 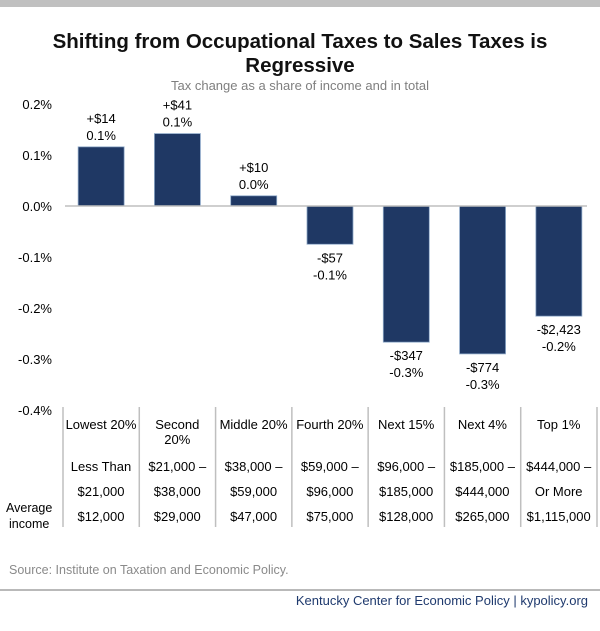 I want to click on column-header-line: Next 15%, so click(x=406, y=424).